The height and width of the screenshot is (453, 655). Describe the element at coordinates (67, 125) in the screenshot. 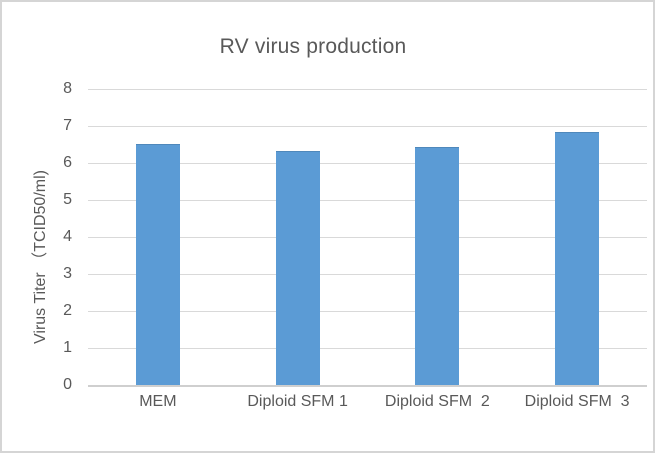

I see `y-tick-label: 7` at that location.